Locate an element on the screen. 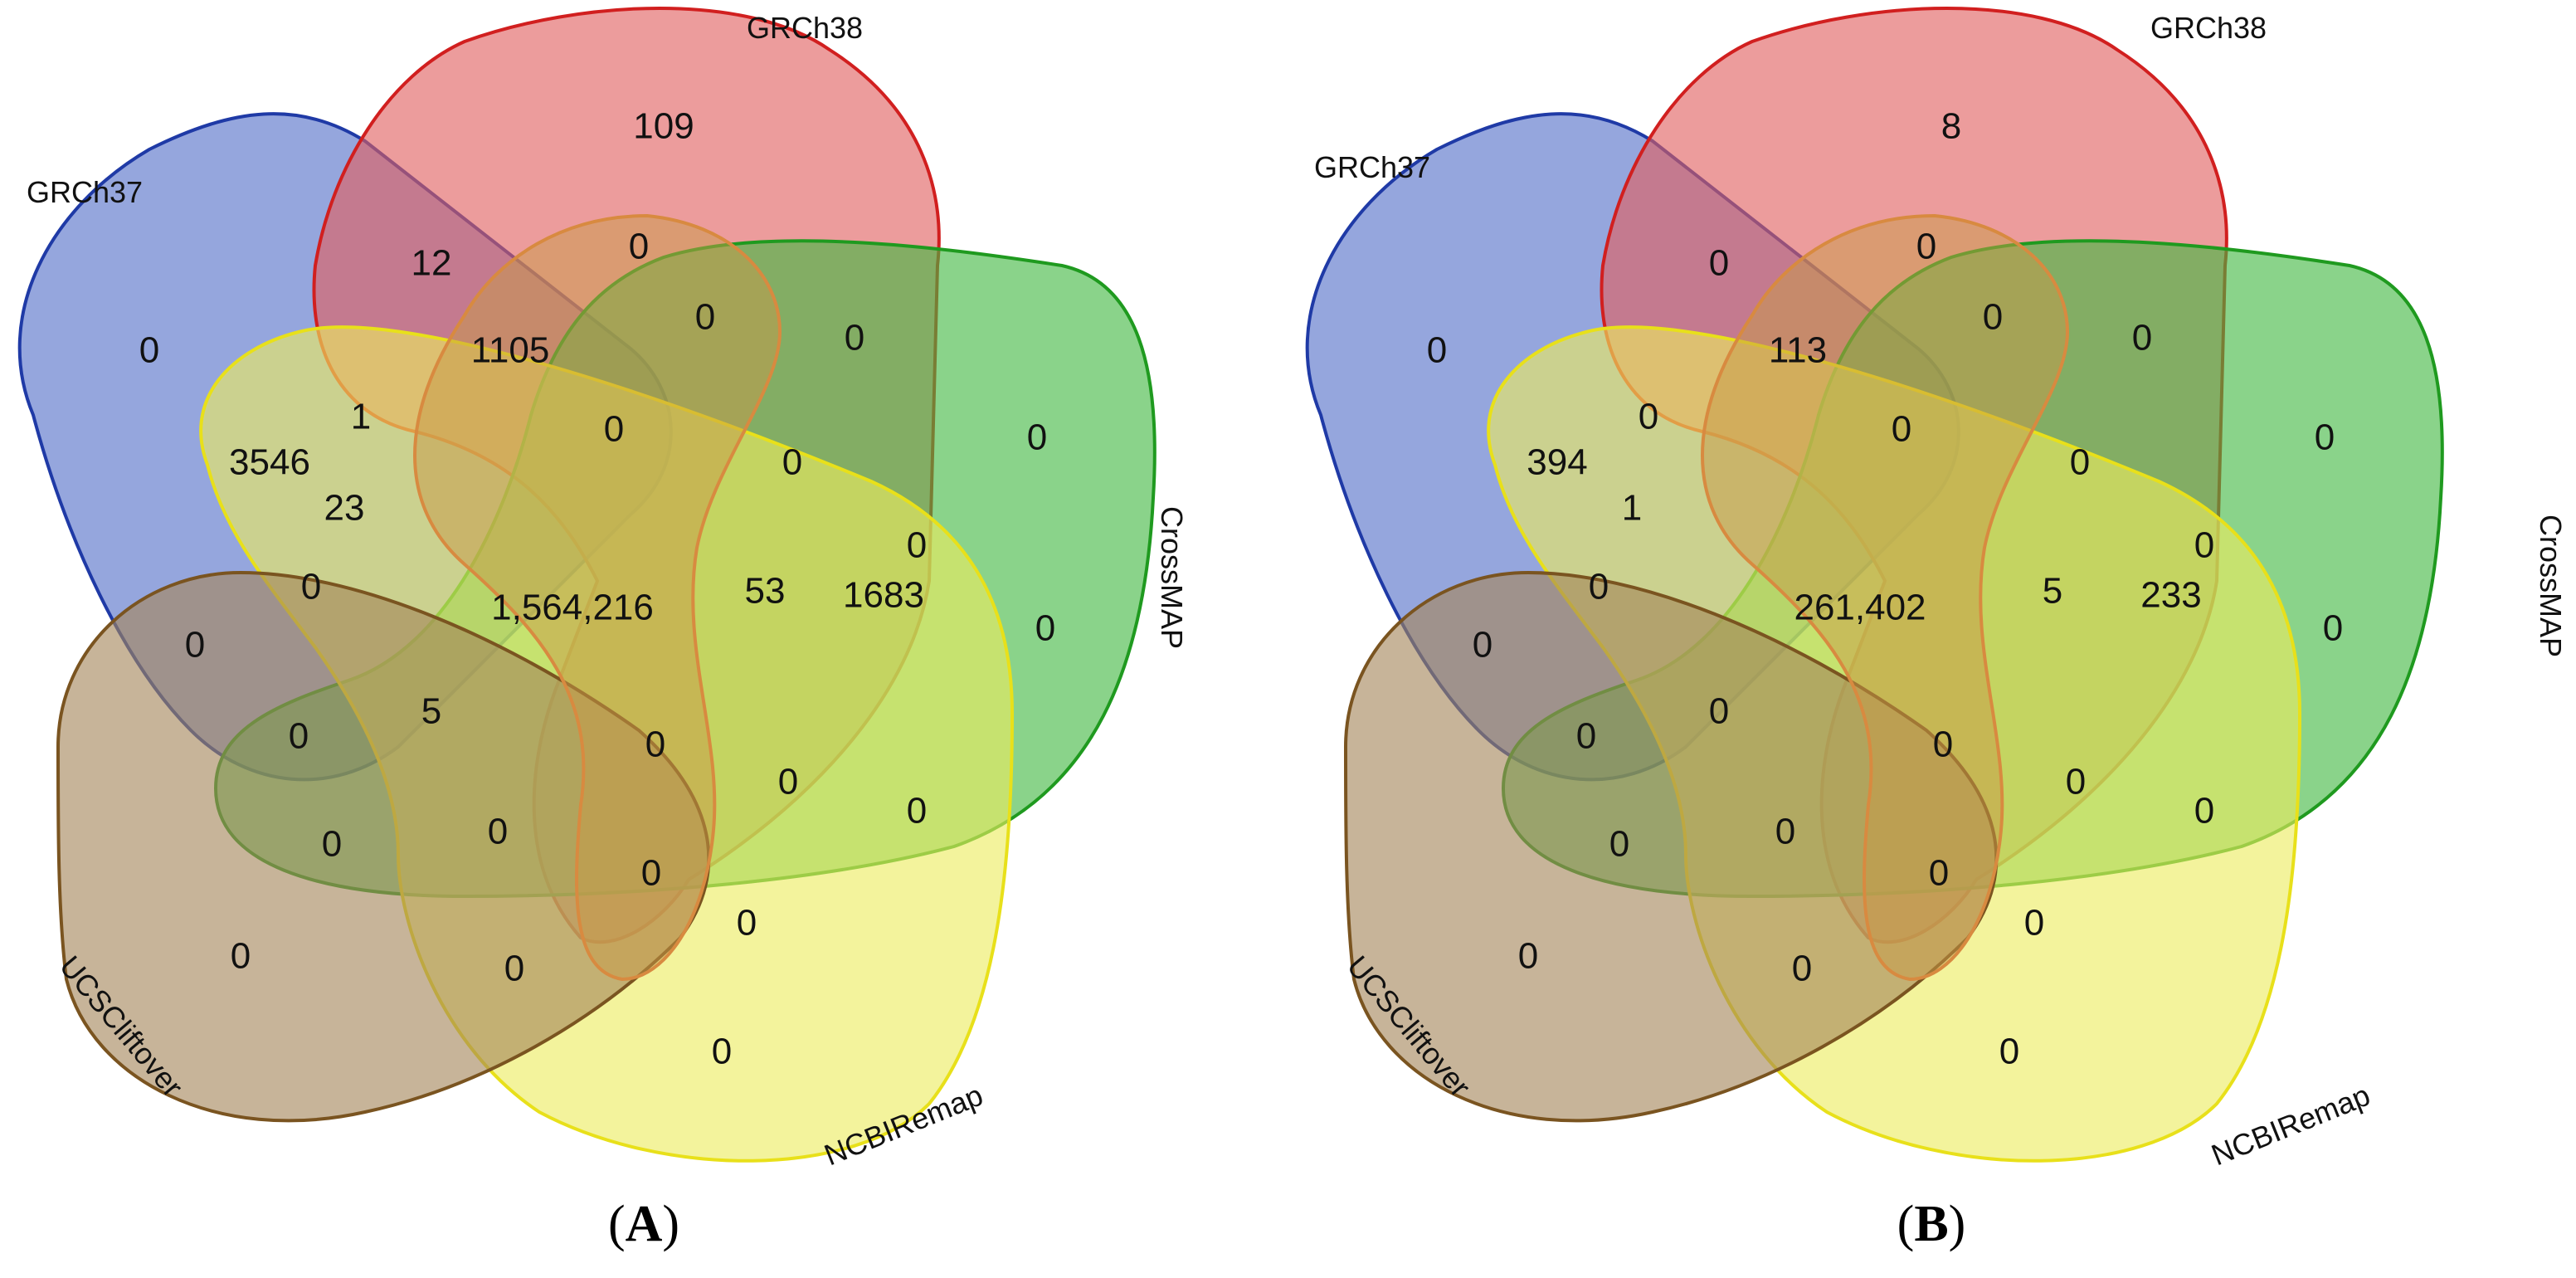  region-count: 113 is located at coordinates (1798, 350).